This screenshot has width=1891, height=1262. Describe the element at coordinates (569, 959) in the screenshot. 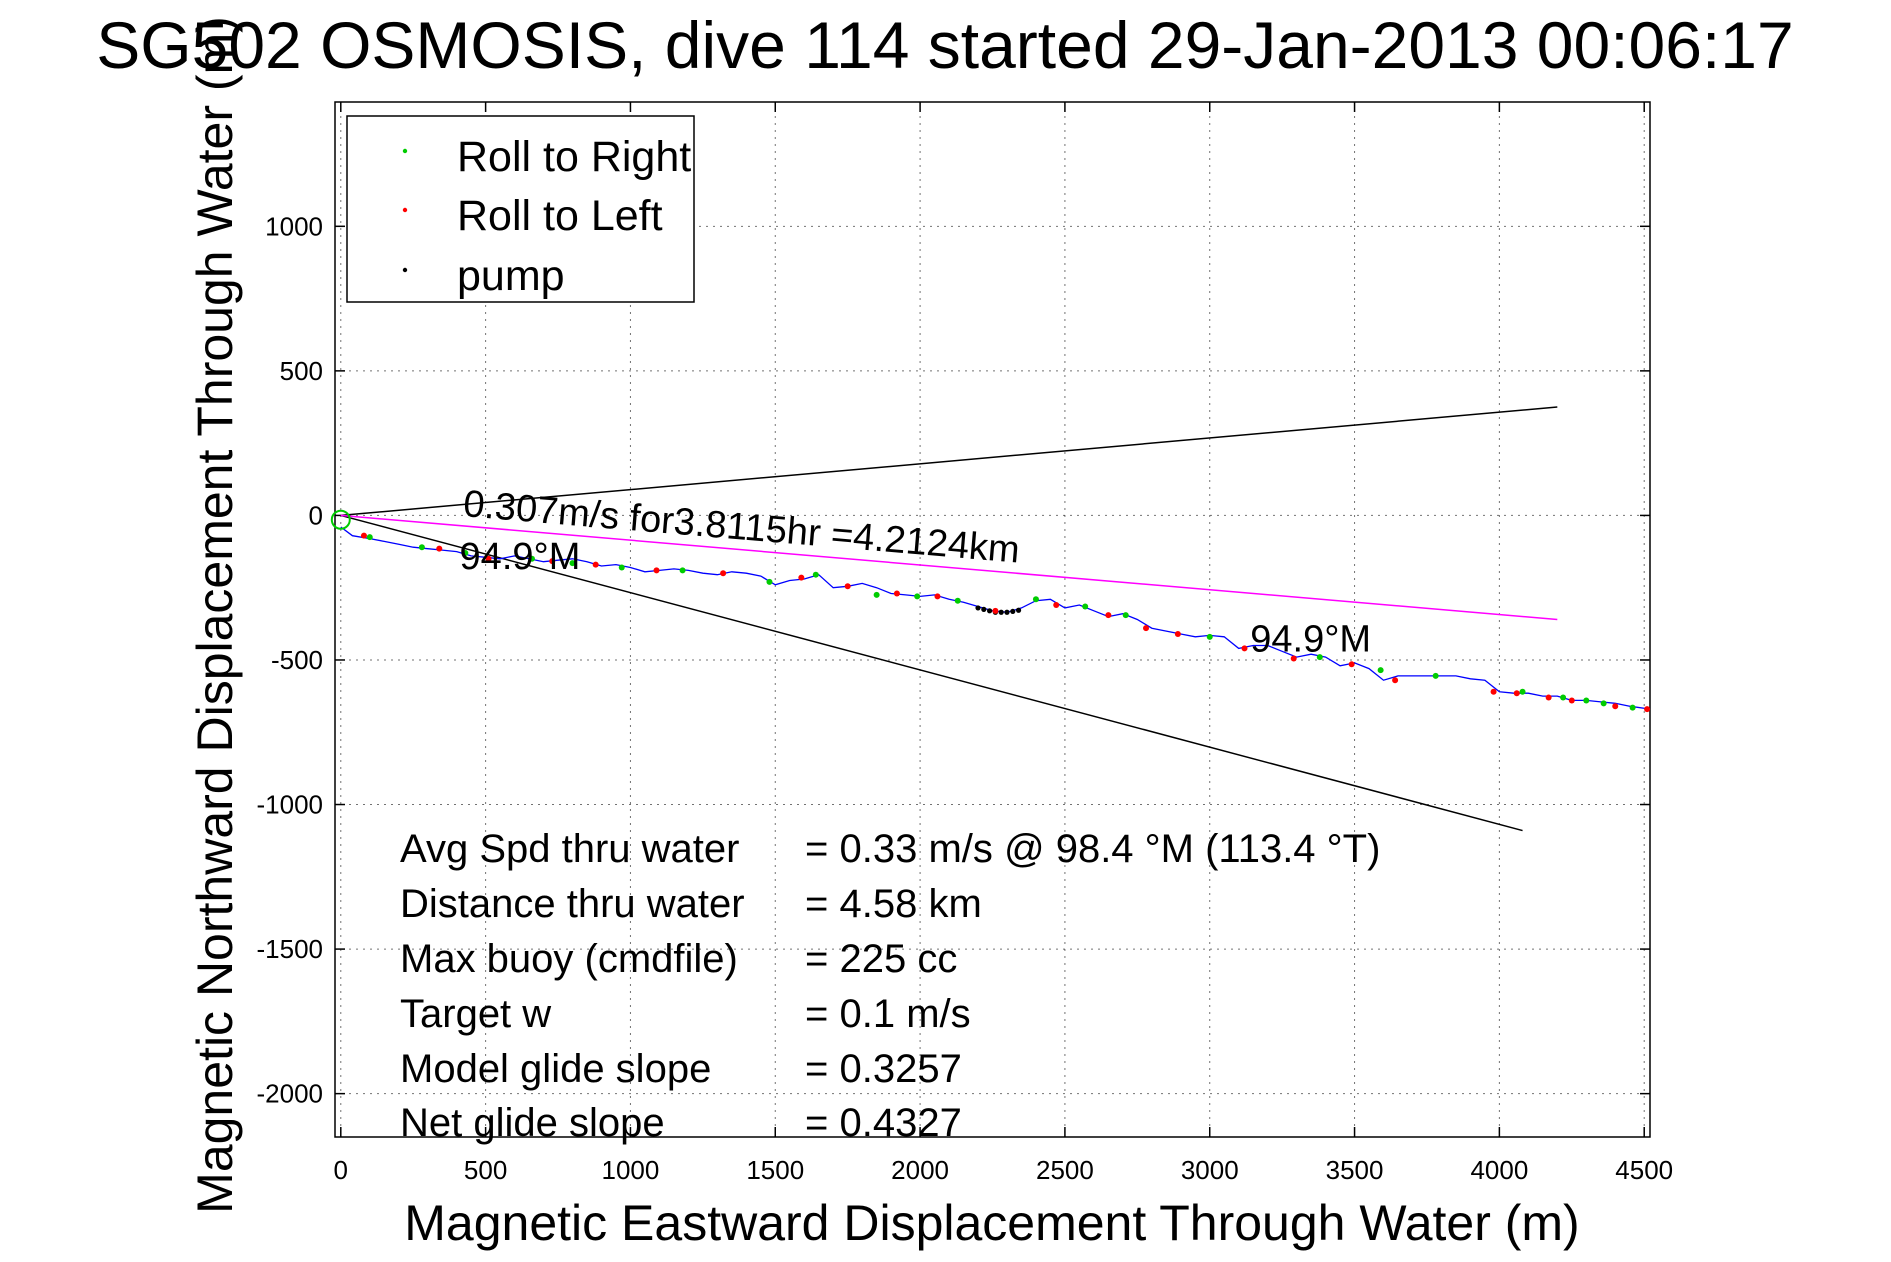

I see `stat-label-max-buoy: Max buoy (cmdfile)` at that location.